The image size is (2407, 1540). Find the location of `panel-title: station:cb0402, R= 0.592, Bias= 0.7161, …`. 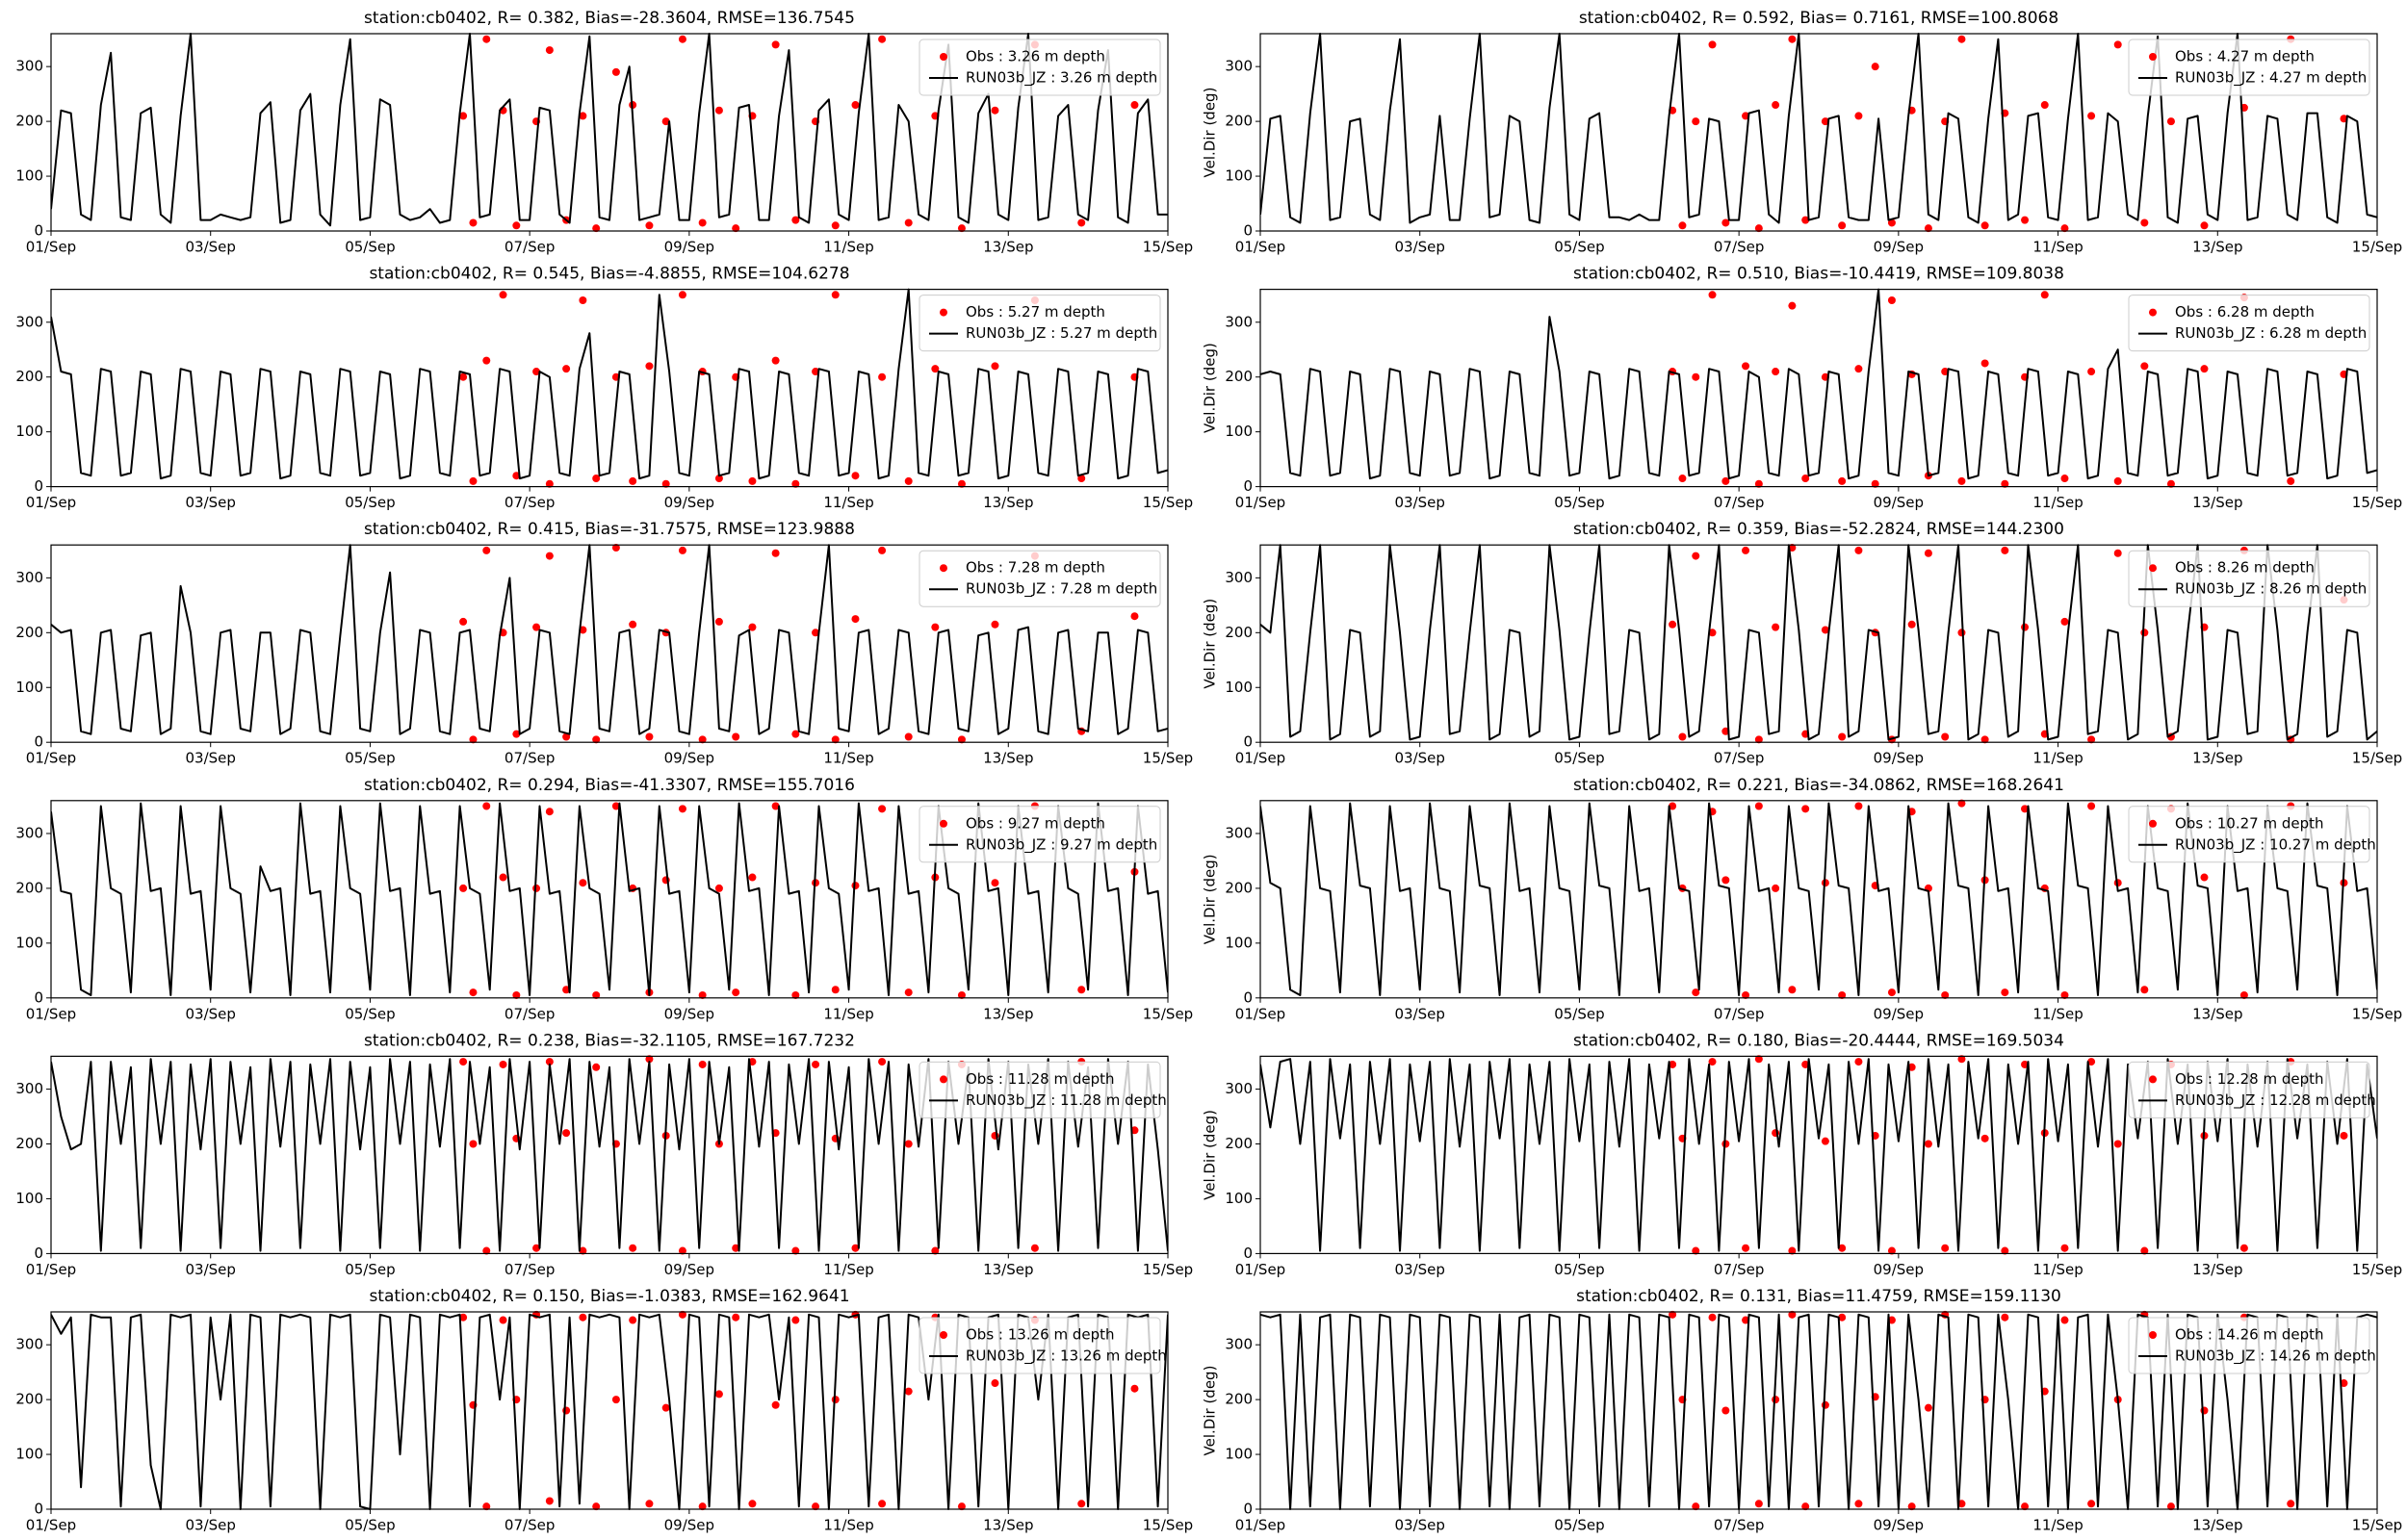

panel-title: station:cb0402, R= 0.592, Bias= 0.7161, … is located at coordinates (1818, 18).